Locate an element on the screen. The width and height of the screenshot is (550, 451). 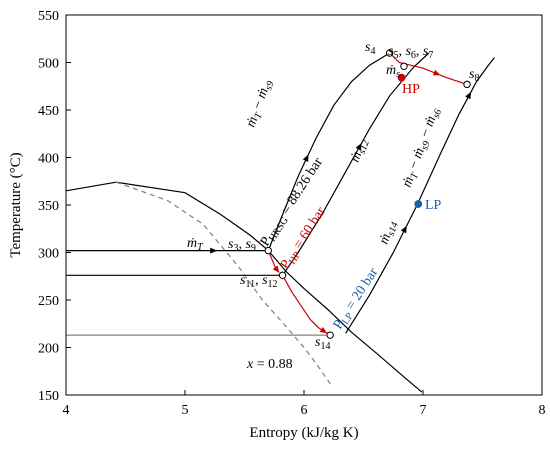
x-tick-label: 5 is located at coordinates (185, 410).